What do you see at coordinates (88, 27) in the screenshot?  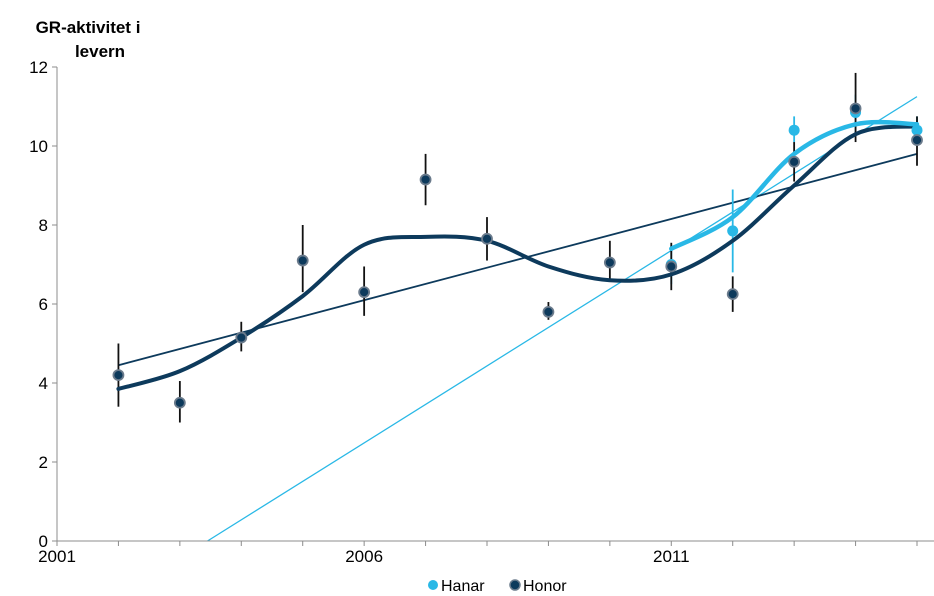 I see `y-axis-label-line-1: GR-aktivitet i` at bounding box center [88, 27].